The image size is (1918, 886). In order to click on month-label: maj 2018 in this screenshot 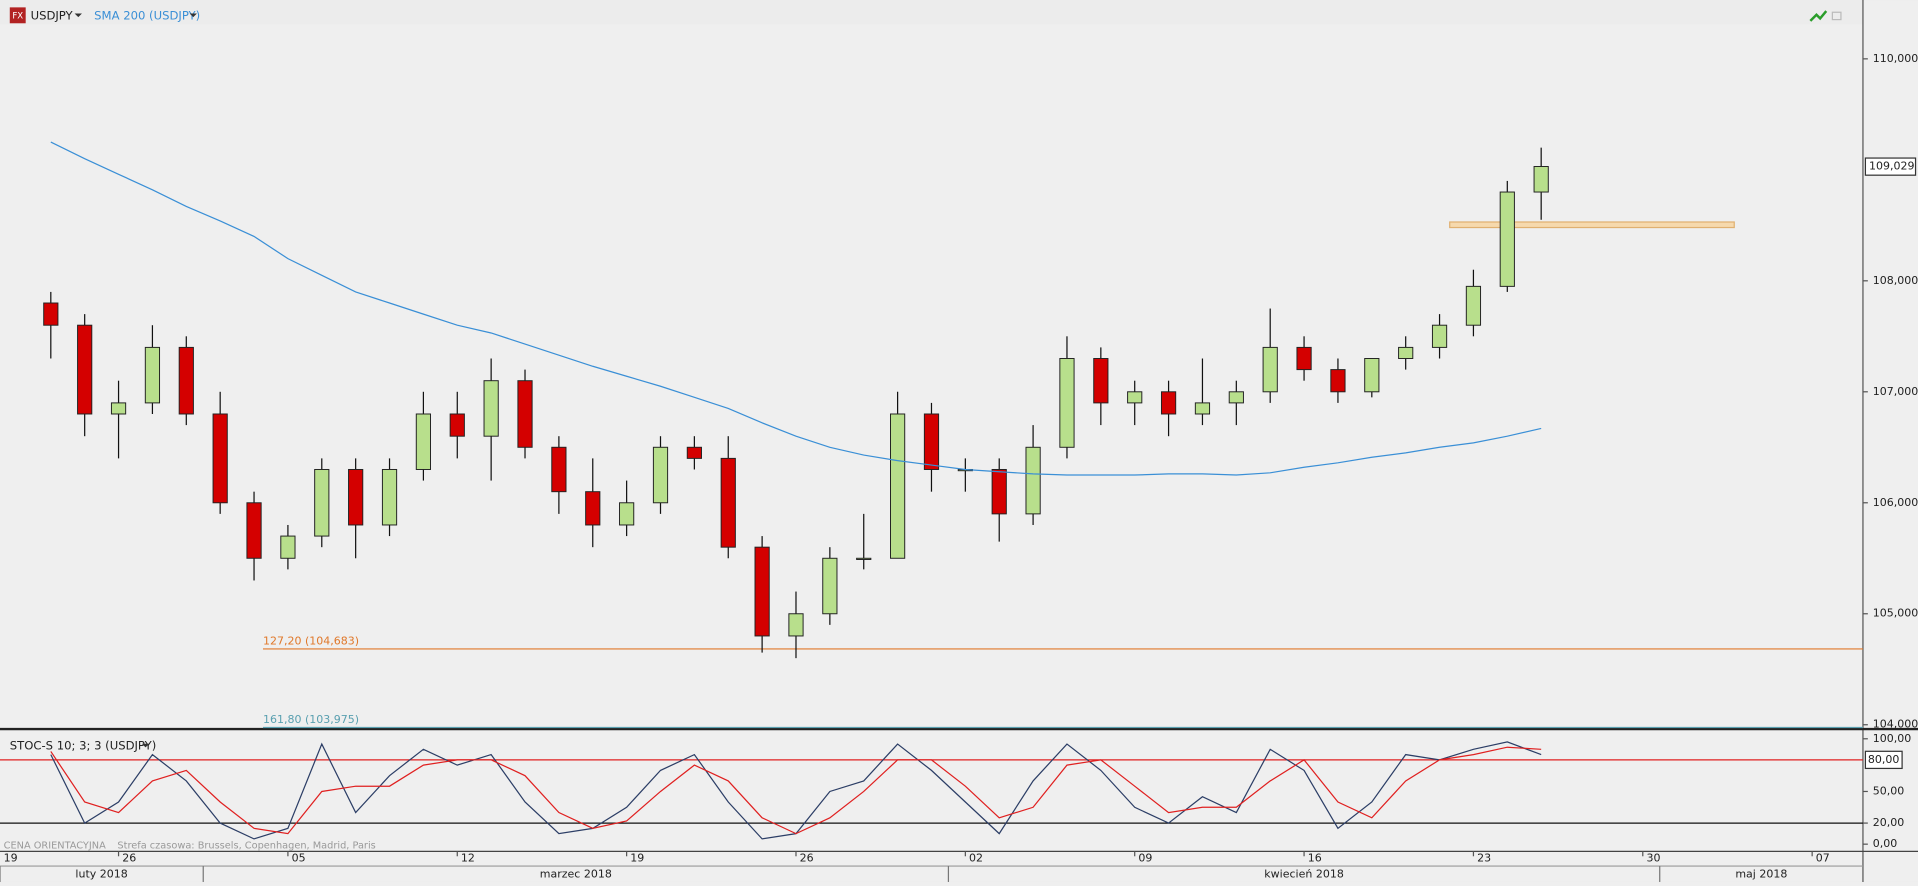, I will do `click(1761, 874)`.